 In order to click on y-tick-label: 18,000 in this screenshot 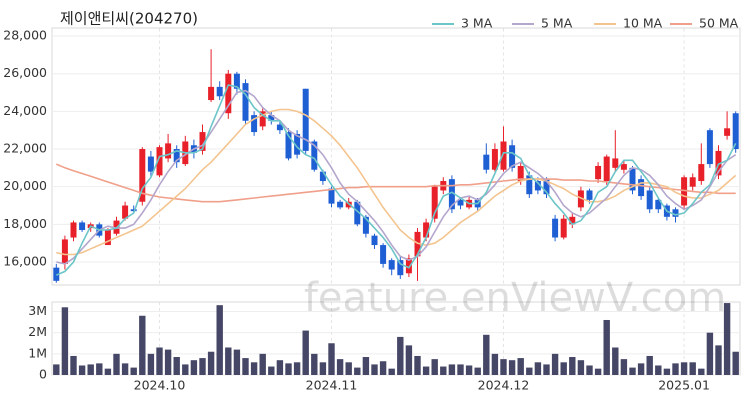, I will do `click(25, 223)`.